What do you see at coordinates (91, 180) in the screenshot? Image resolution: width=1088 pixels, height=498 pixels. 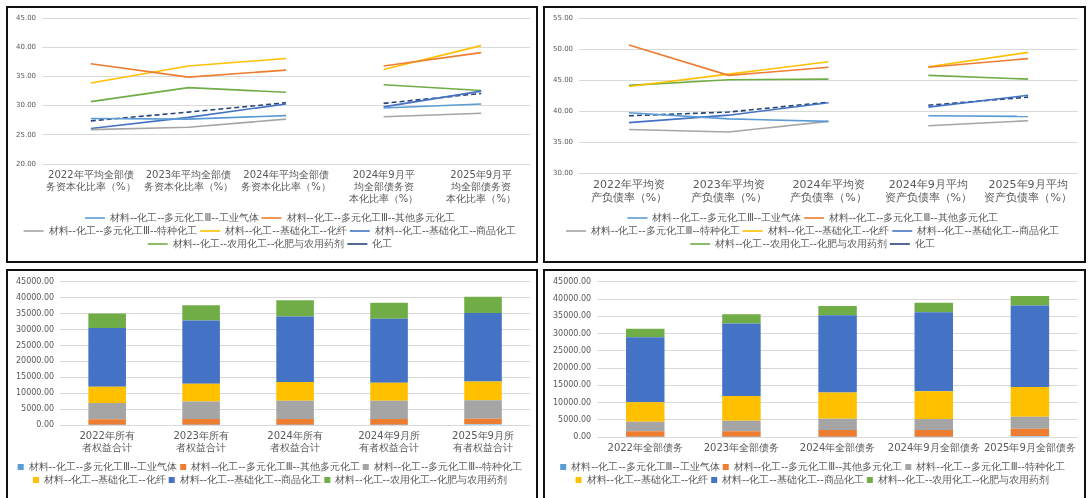 I see `x-tick-label: 2022年平均全部债务资本化比率（%）` at bounding box center [91, 180].